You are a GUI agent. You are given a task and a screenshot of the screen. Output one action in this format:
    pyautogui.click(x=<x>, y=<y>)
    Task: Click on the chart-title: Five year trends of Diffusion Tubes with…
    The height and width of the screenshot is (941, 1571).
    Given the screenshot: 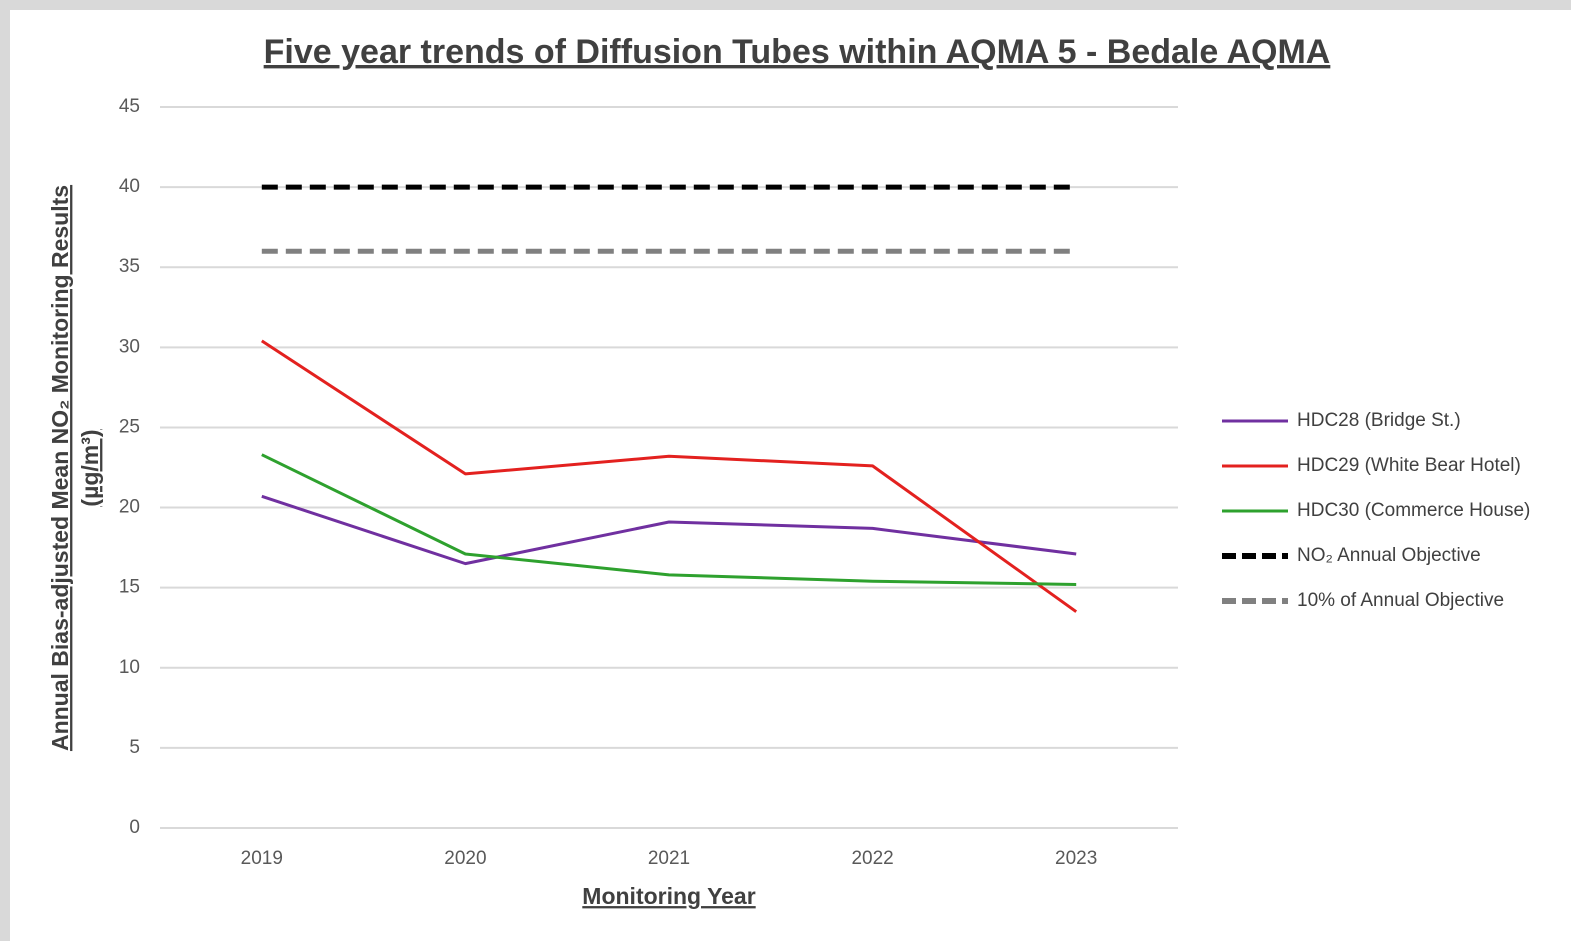 What is the action you would take?
    pyautogui.click(x=797, y=52)
    